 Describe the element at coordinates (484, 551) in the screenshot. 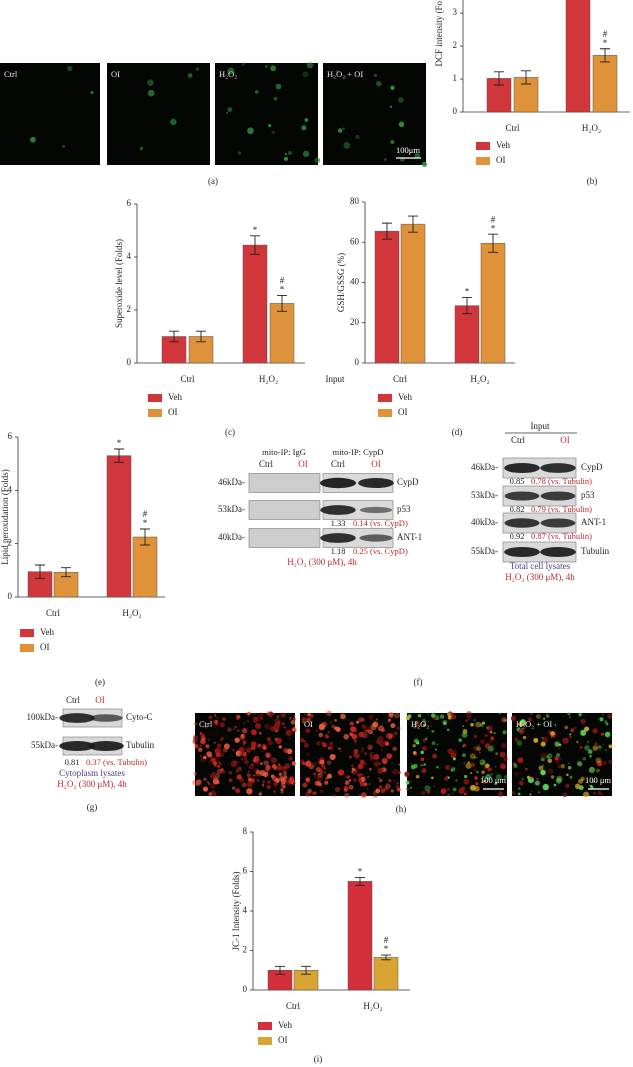

I see `molecular-weight: 55kDa-` at that location.